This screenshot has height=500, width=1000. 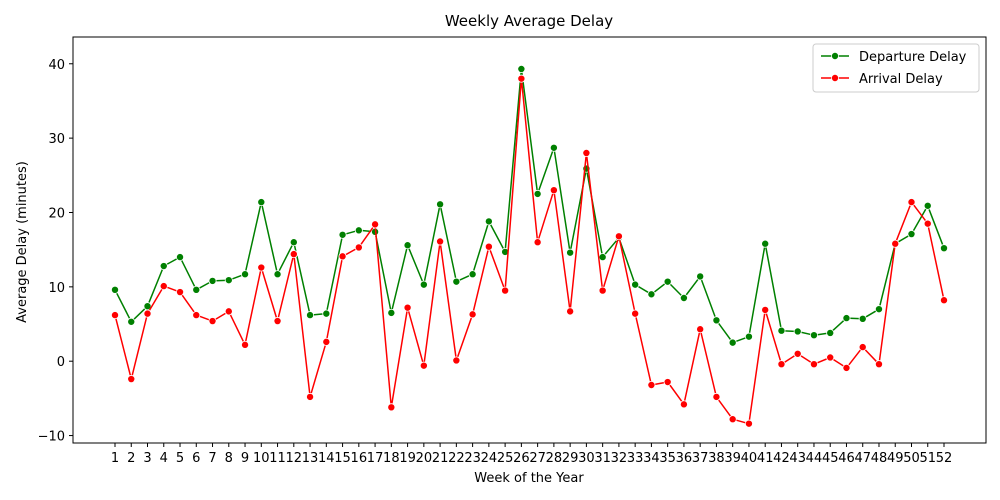 I want to click on x-tick-label: 50, so click(x=911, y=458).